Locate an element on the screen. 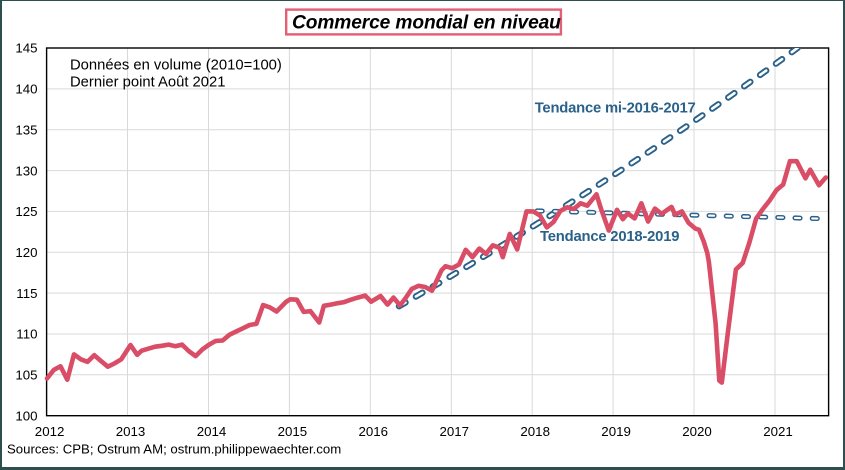 This screenshot has height=470, width=845. svg-text: Tendance mi-2016-2017 is located at coordinates (615, 109).